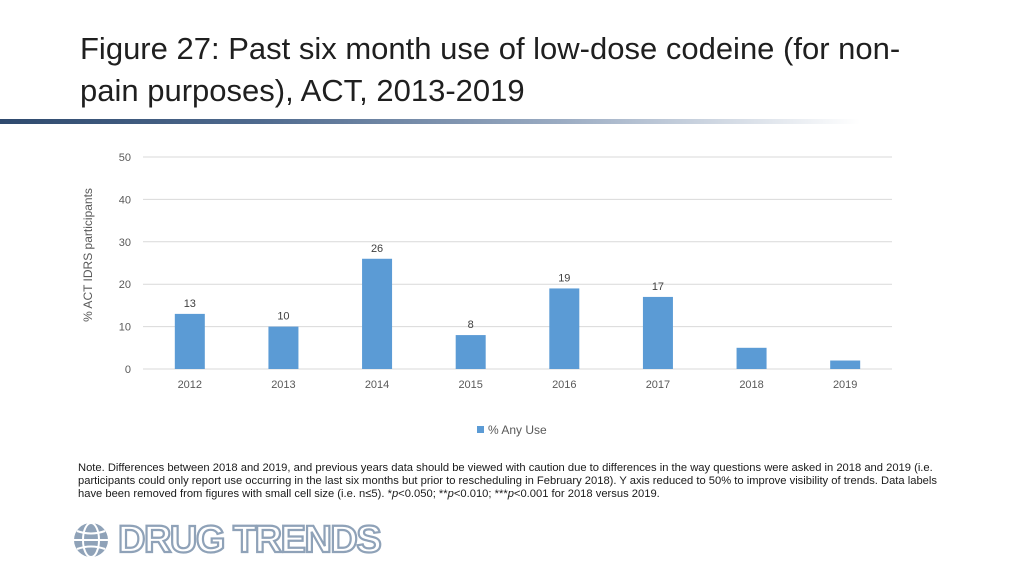 Image resolution: width=1024 pixels, height=576 pixels. Describe the element at coordinates (125, 158) in the screenshot. I see `y-tick-label: 50` at that location.